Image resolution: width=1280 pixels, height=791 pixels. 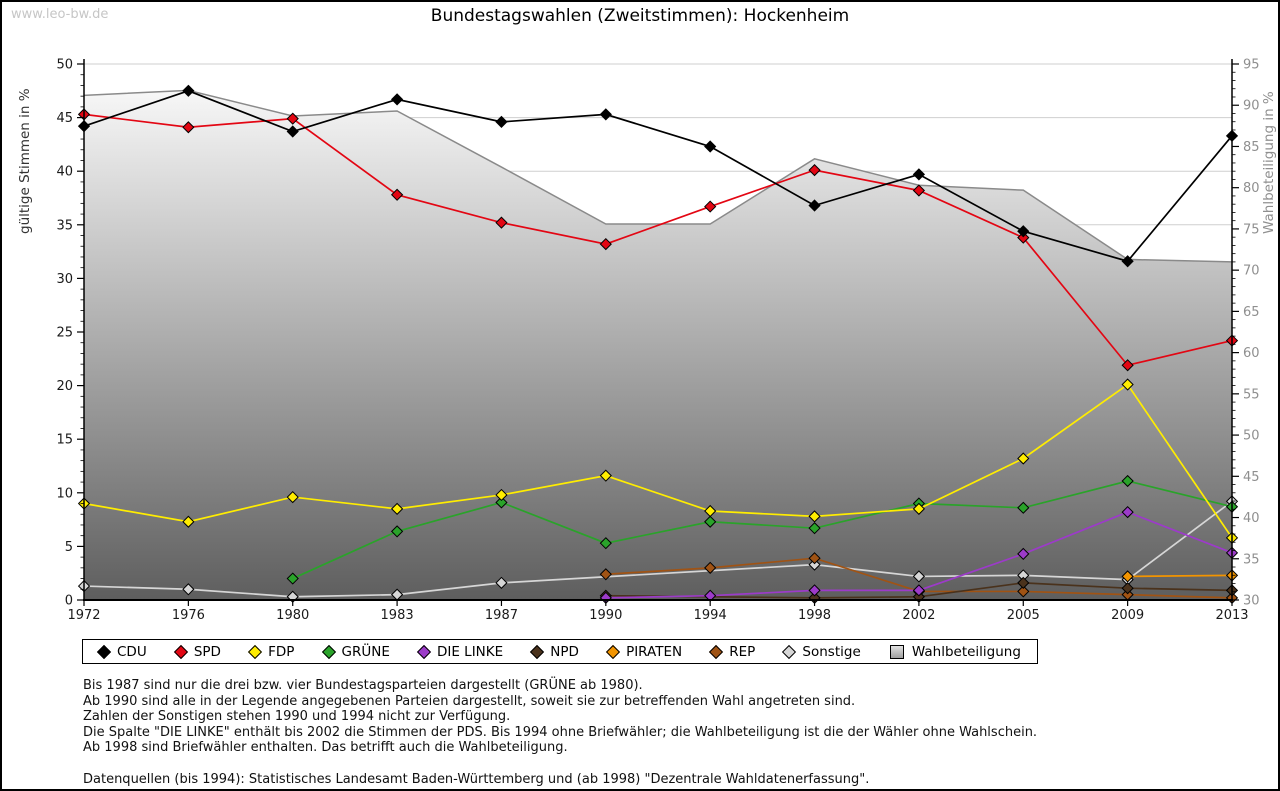 What do you see at coordinates (255, 651) in the screenshot?
I see `legend-diamond-icon-fdp` at bounding box center [255, 651].